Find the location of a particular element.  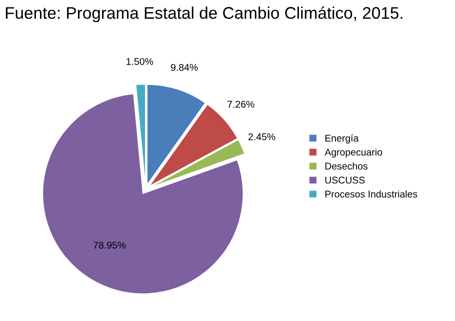

legend-label: Desechos is located at coordinates (346, 166).